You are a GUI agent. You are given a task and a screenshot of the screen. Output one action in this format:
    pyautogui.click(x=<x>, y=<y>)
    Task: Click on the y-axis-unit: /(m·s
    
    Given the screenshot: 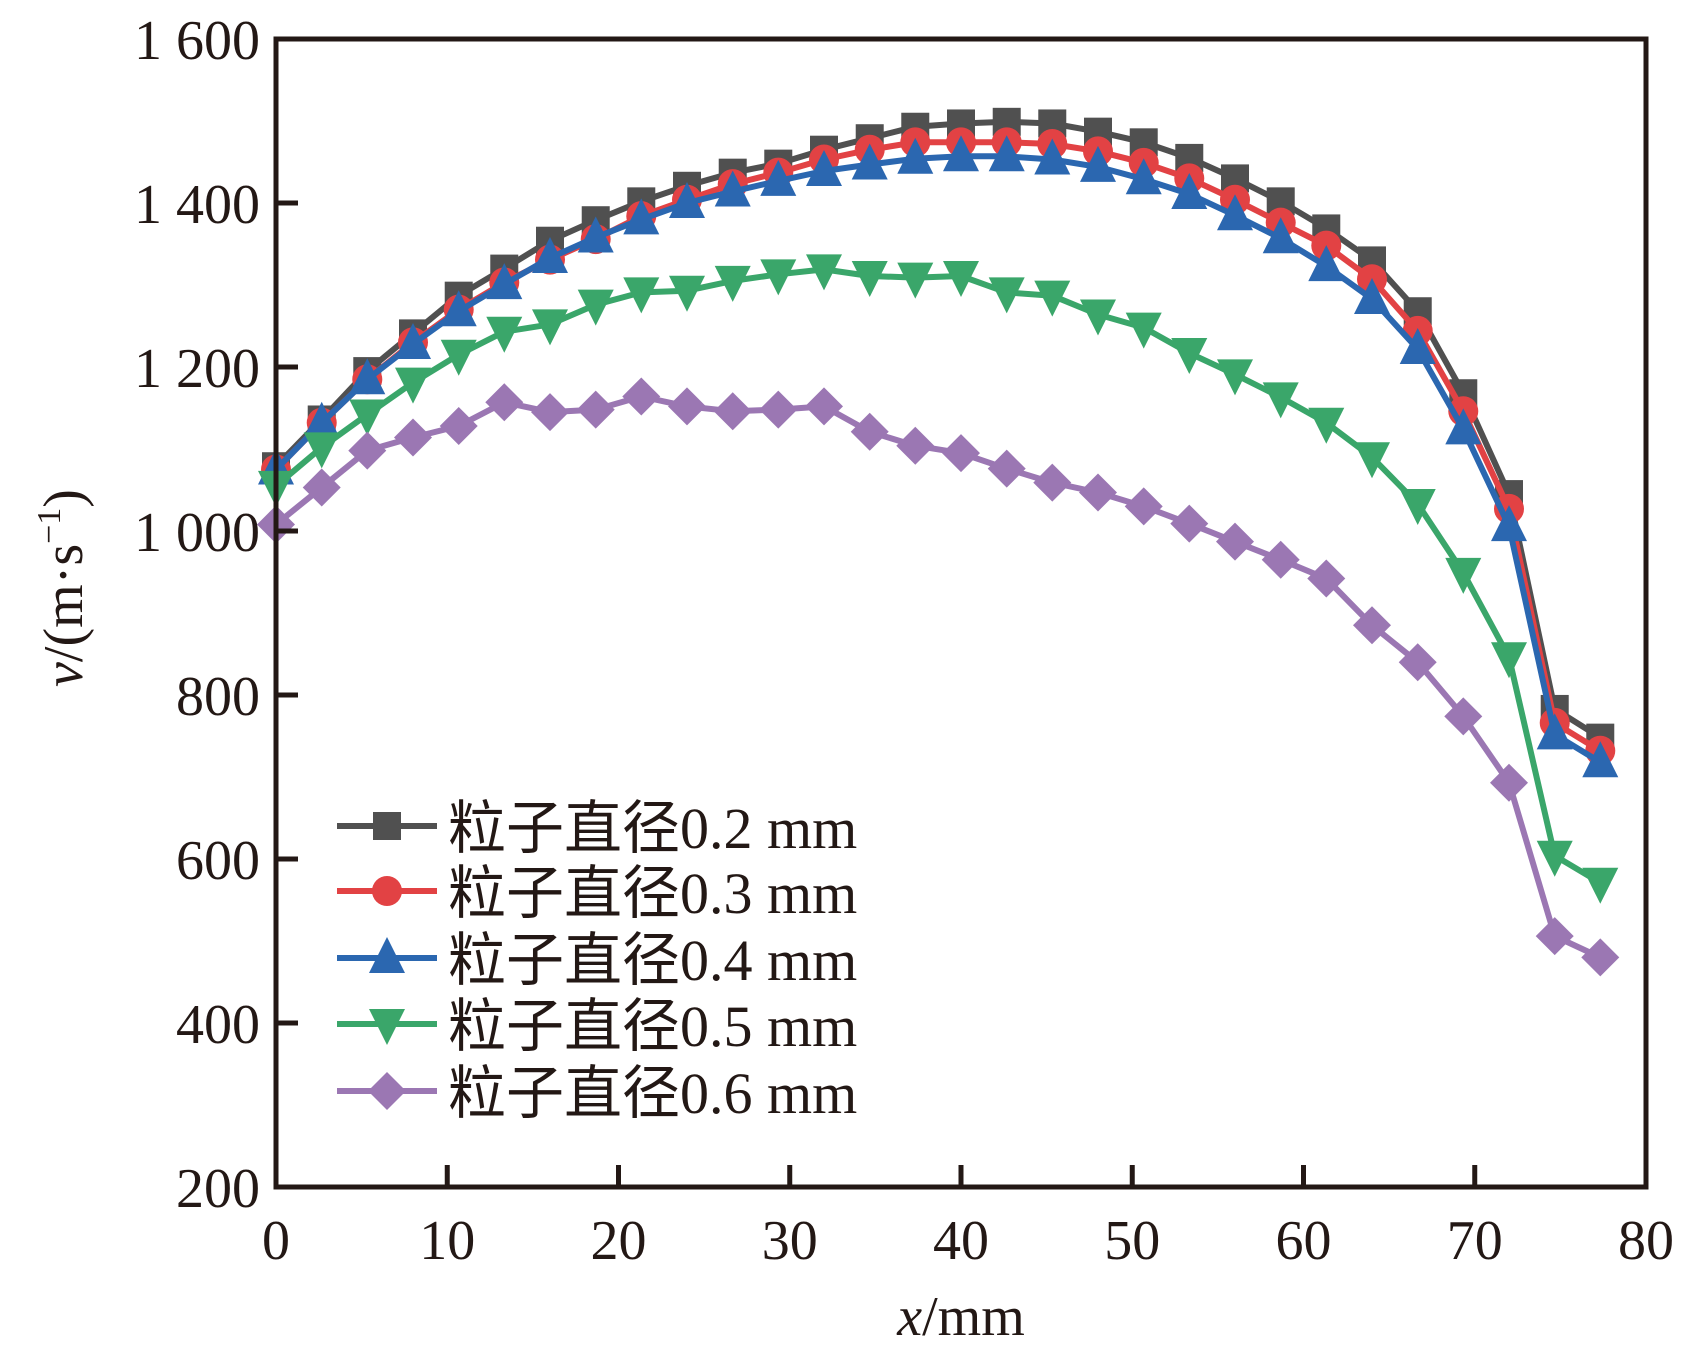 What is the action you would take?
    pyautogui.click(x=64, y=603)
    